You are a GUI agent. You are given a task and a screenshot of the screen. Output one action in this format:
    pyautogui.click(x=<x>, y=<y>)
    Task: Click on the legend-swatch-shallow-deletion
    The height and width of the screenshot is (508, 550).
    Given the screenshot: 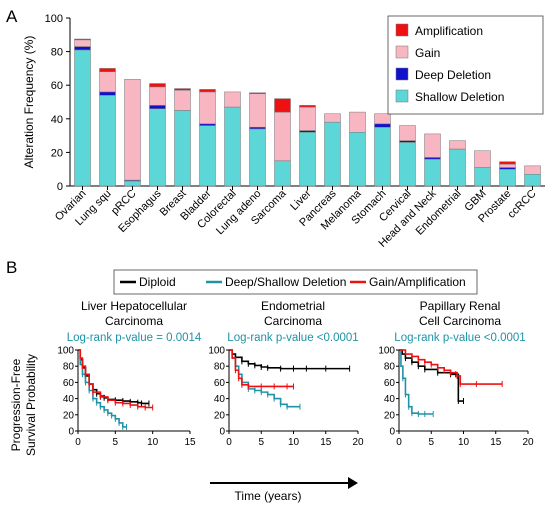 What is the action you would take?
    pyautogui.click(x=402, y=96)
    